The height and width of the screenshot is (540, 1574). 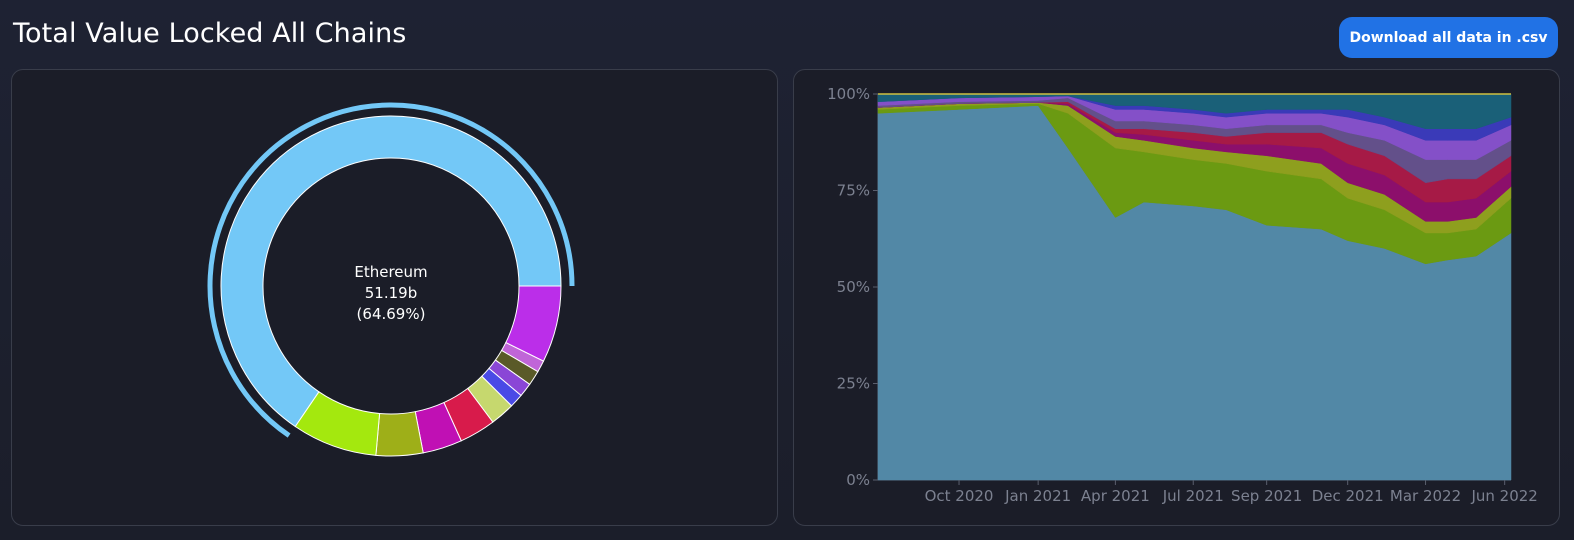 What do you see at coordinates (1348, 496) in the screenshot?
I see `x-tick-label: Dec 2021` at bounding box center [1348, 496].